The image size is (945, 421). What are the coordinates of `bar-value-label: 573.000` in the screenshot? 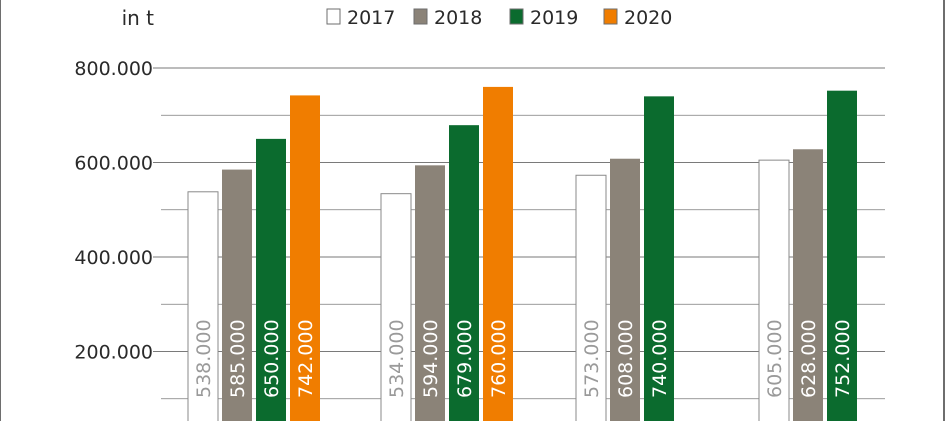 It's located at (592, 358).